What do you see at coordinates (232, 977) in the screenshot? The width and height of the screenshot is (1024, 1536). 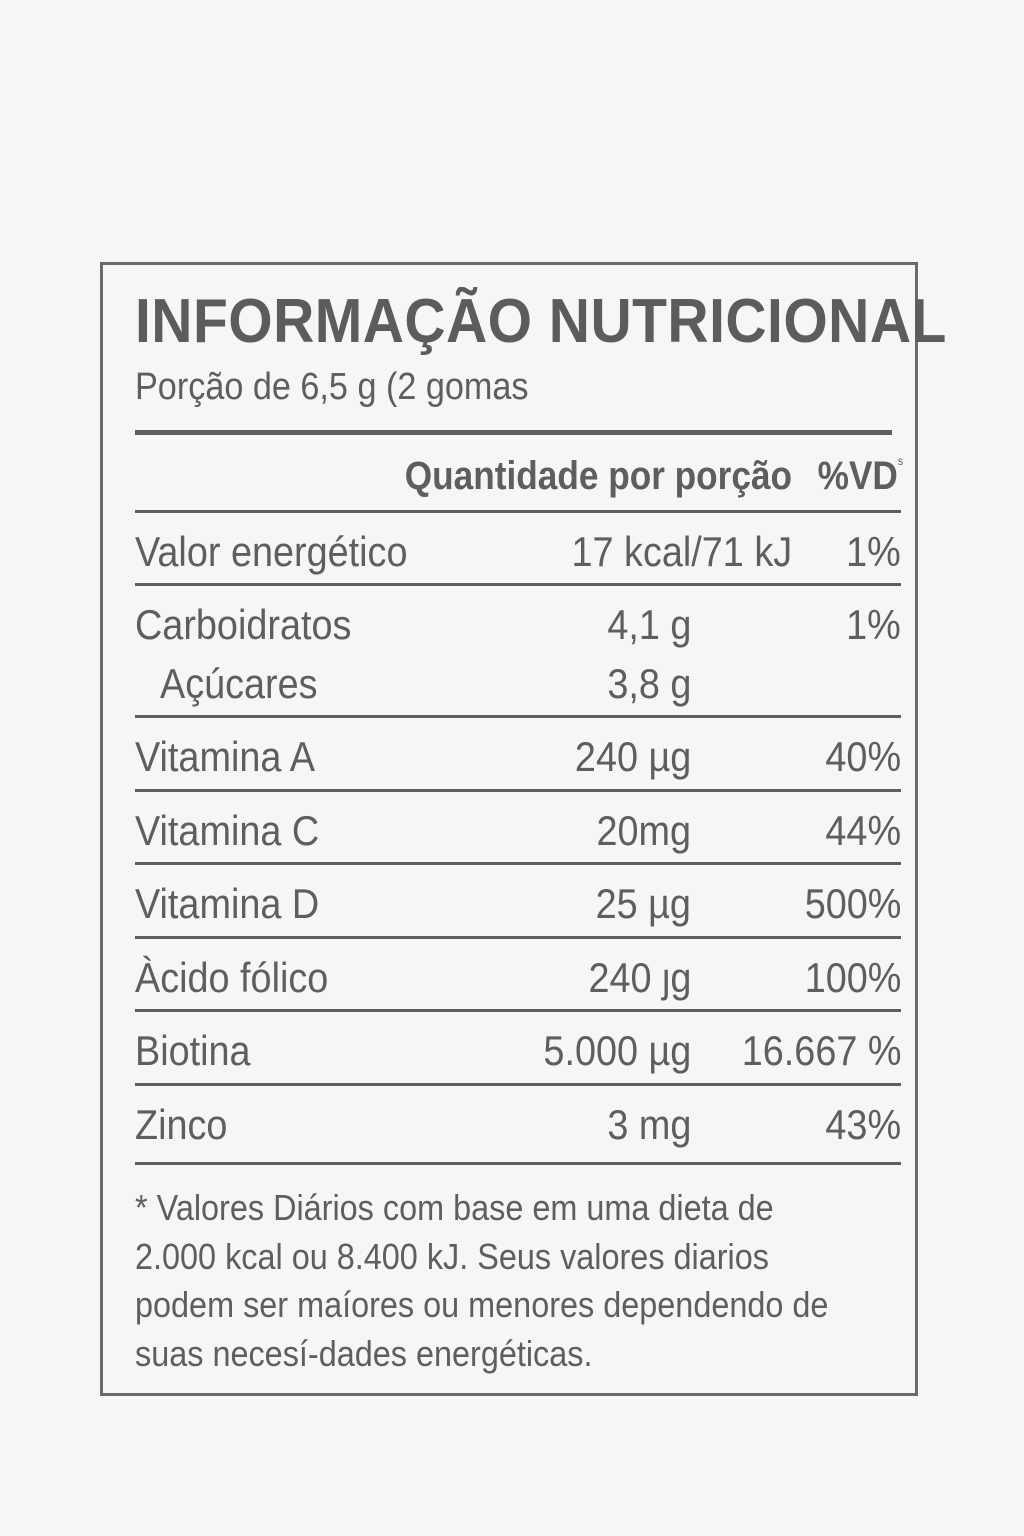 I see `row-name-folic-acid: Àcido fólico` at bounding box center [232, 977].